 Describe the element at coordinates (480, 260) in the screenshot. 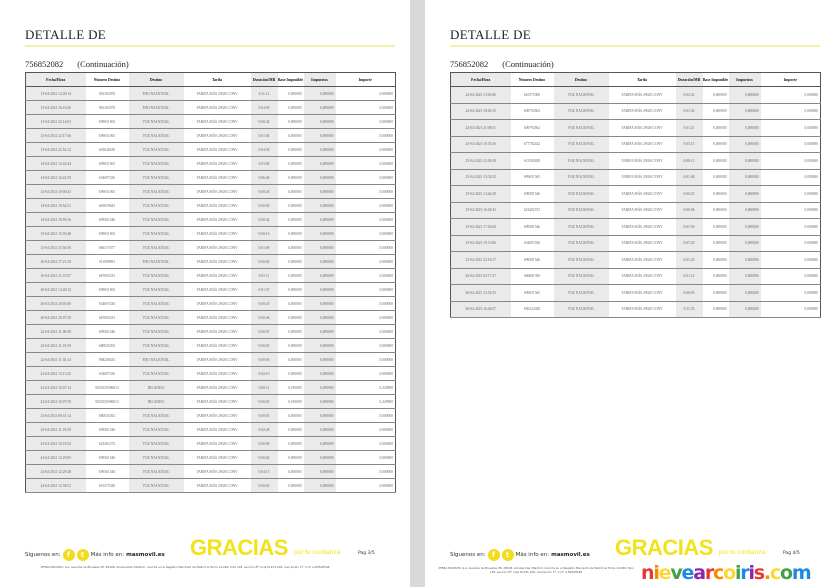

I see `cell-date-time: 25-04-2021 22:10:17` at that location.